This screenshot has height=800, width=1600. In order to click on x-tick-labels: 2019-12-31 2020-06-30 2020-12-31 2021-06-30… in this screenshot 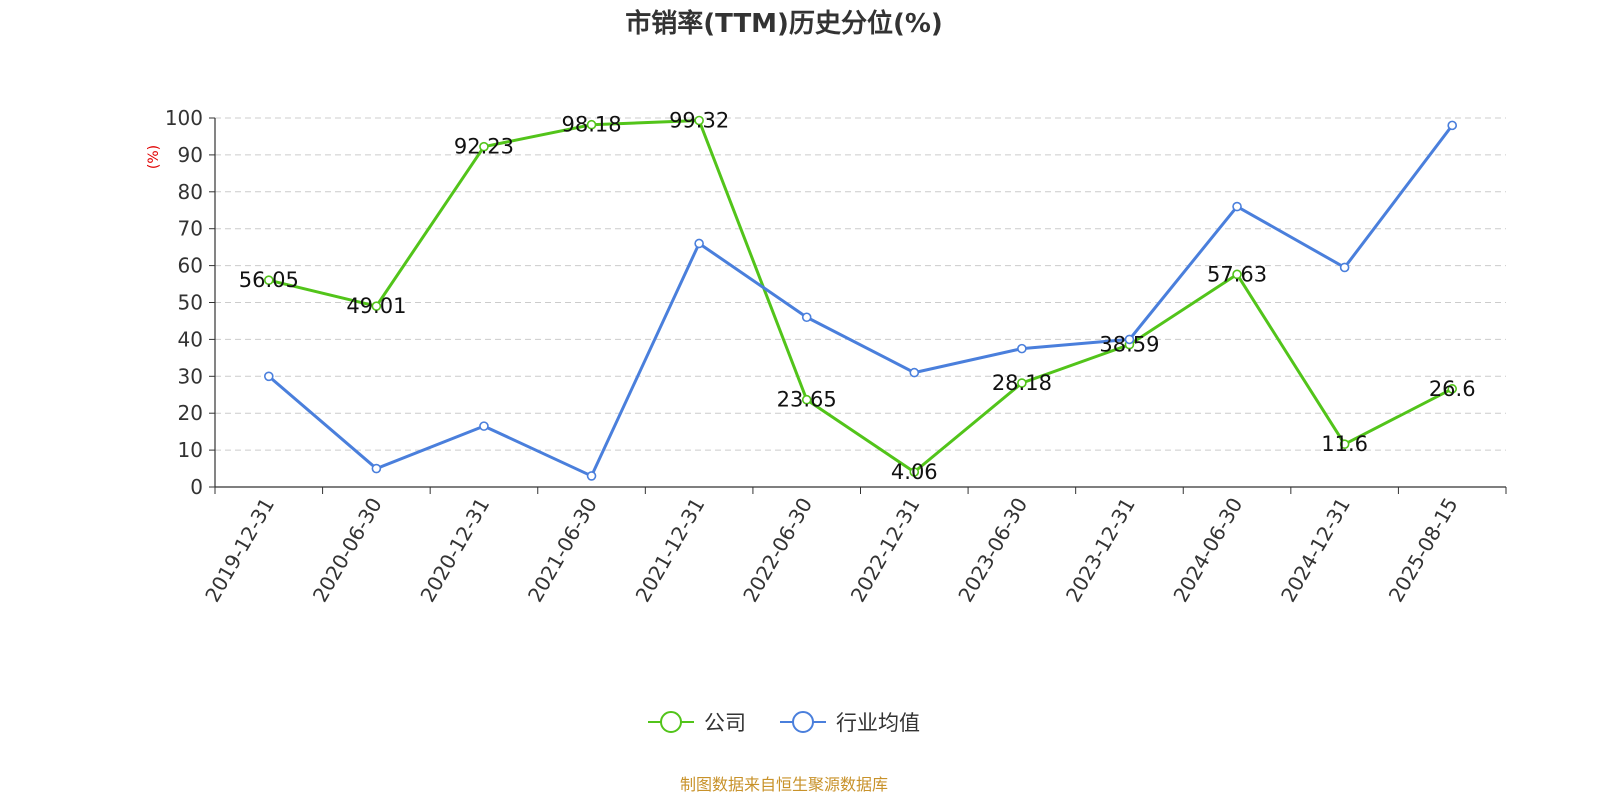, I will do `click(831, 550)`.